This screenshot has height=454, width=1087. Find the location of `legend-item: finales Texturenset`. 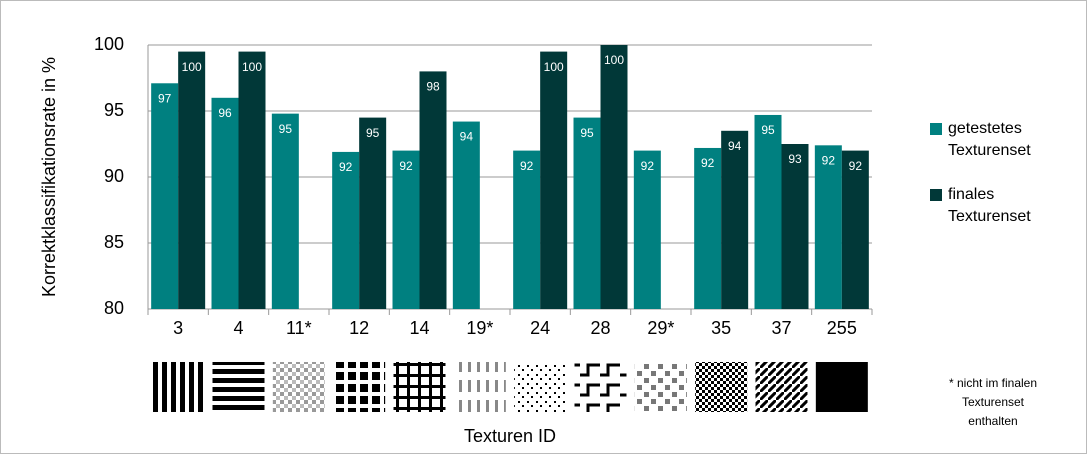

legend-item: finales Texturenset is located at coordinates (1000, 206).